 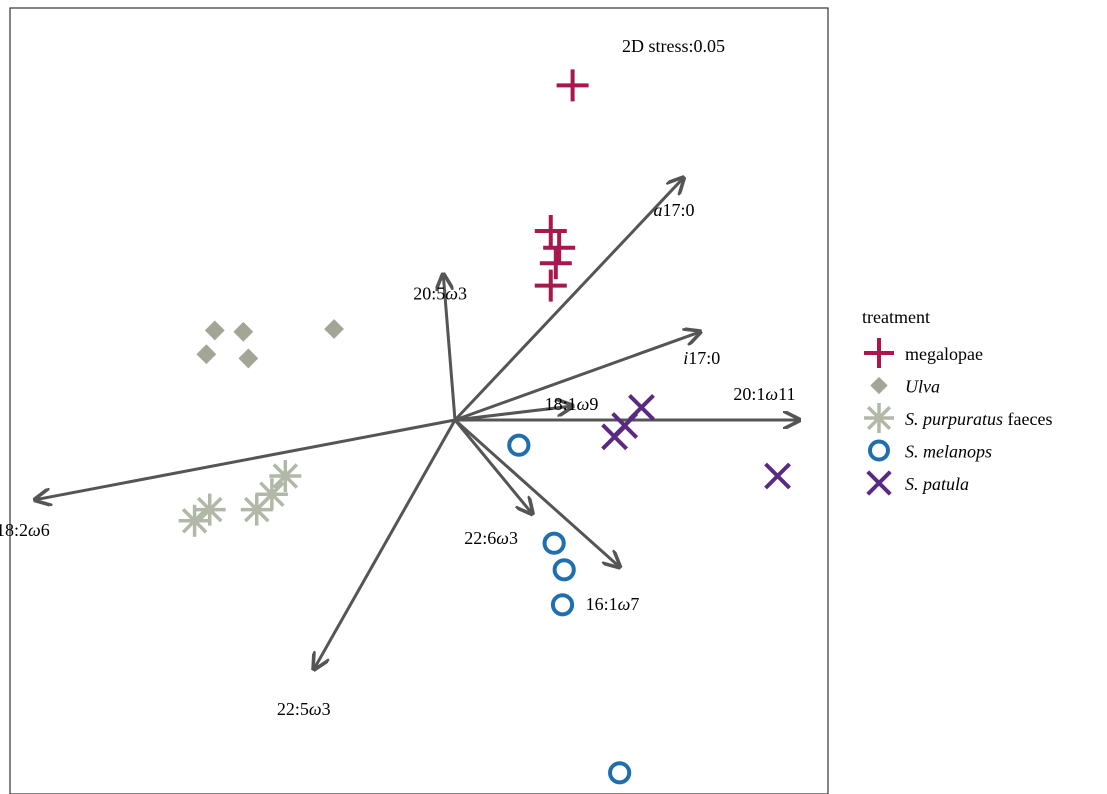 I want to click on vector-label: a17:0, so click(x=673, y=210).